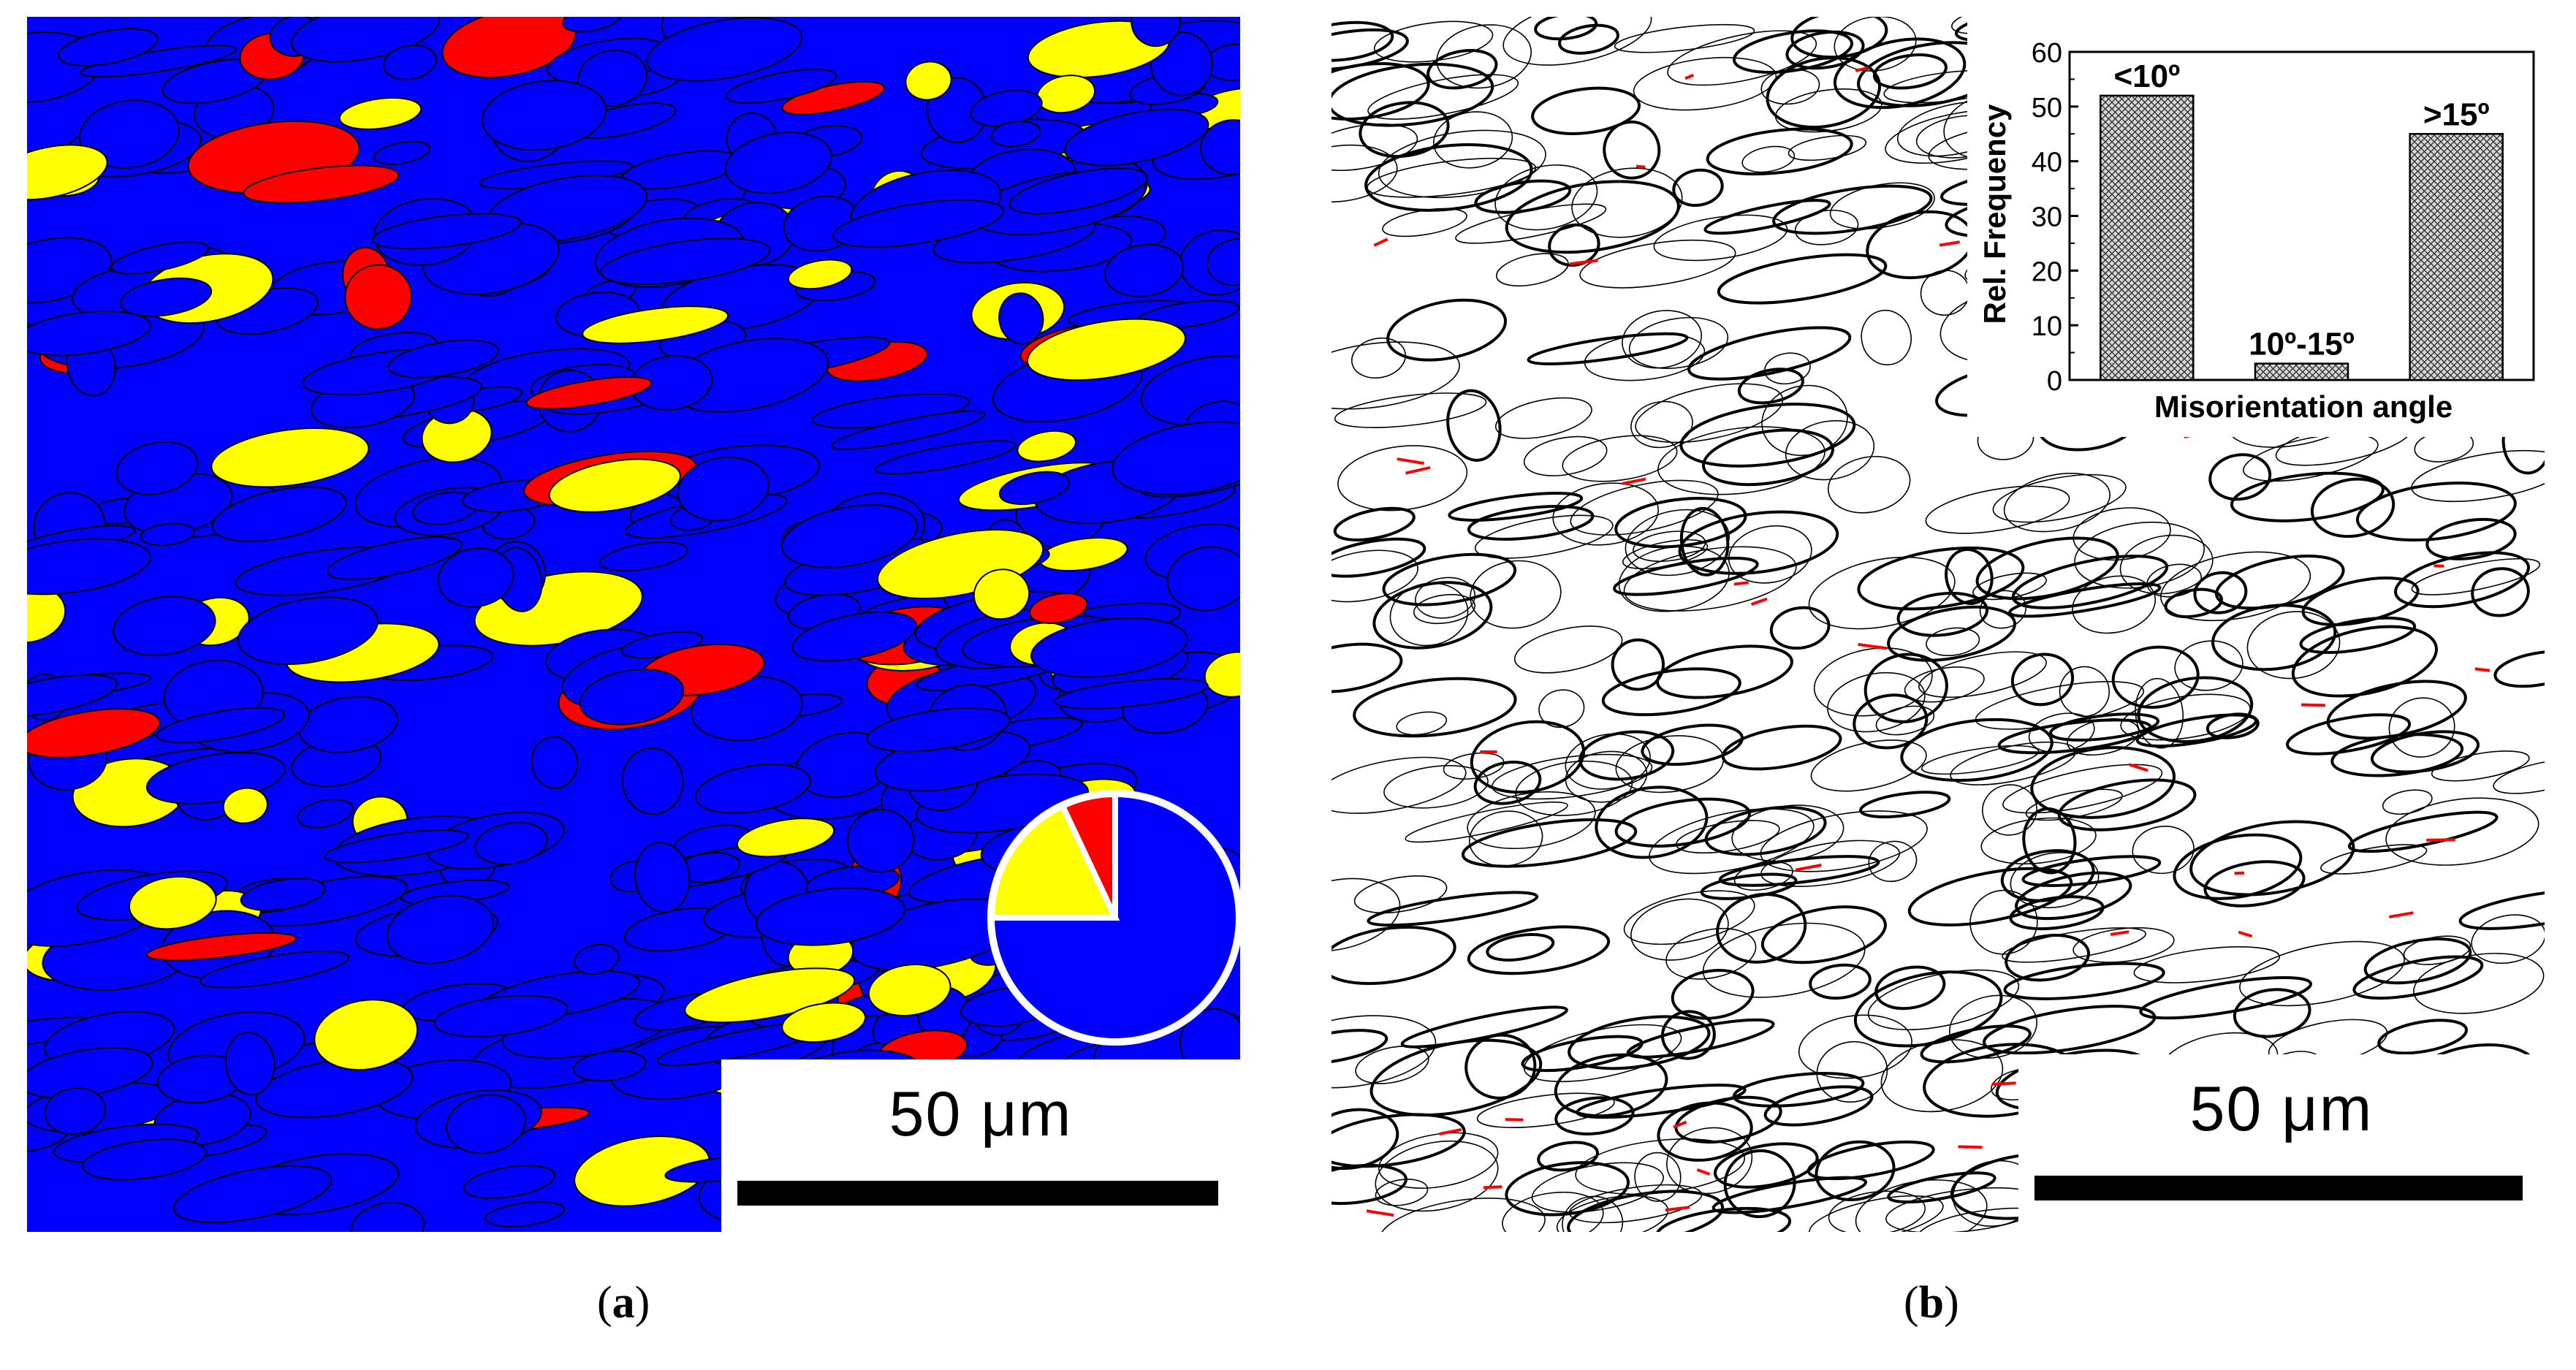  Describe the element at coordinates (977, 1193) in the screenshot. I see `scale-bar-line` at that location.